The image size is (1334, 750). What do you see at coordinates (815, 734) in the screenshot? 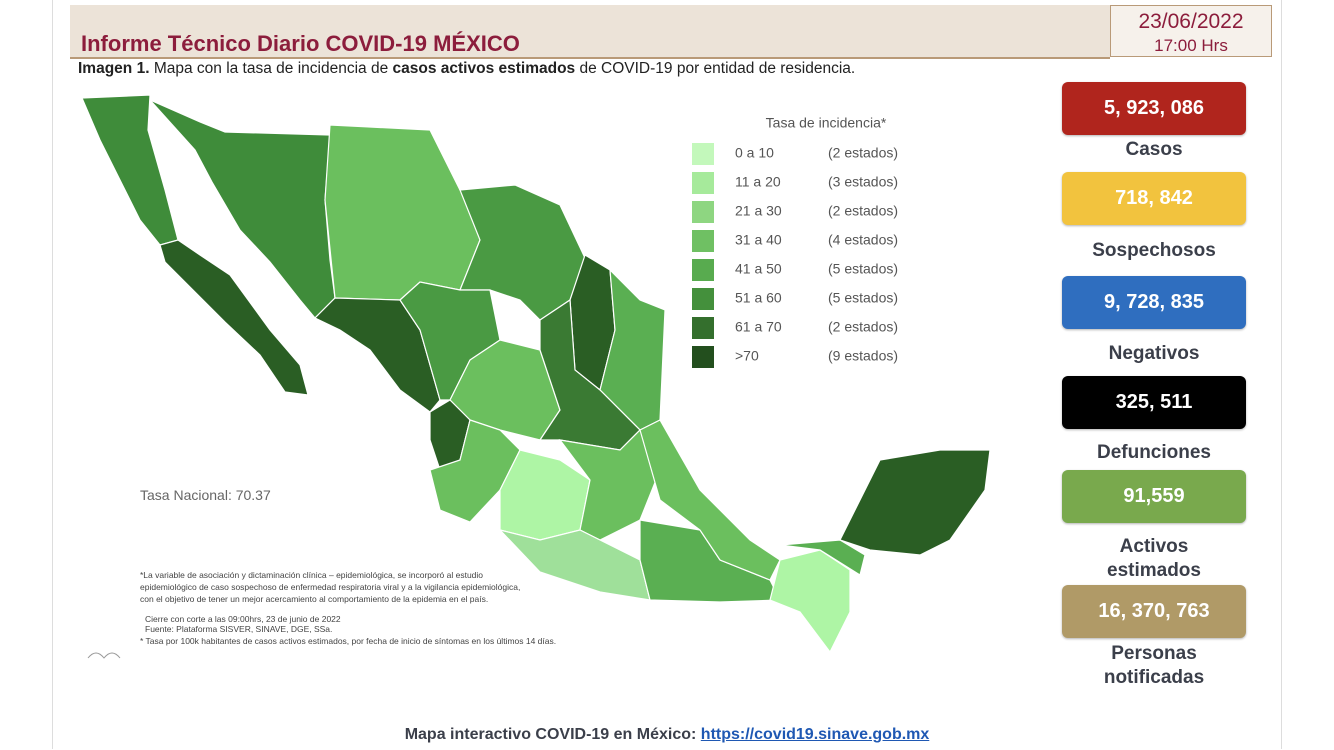
I see `footer-link: https://covid19.sinave.gob.mx` at bounding box center [815, 734].